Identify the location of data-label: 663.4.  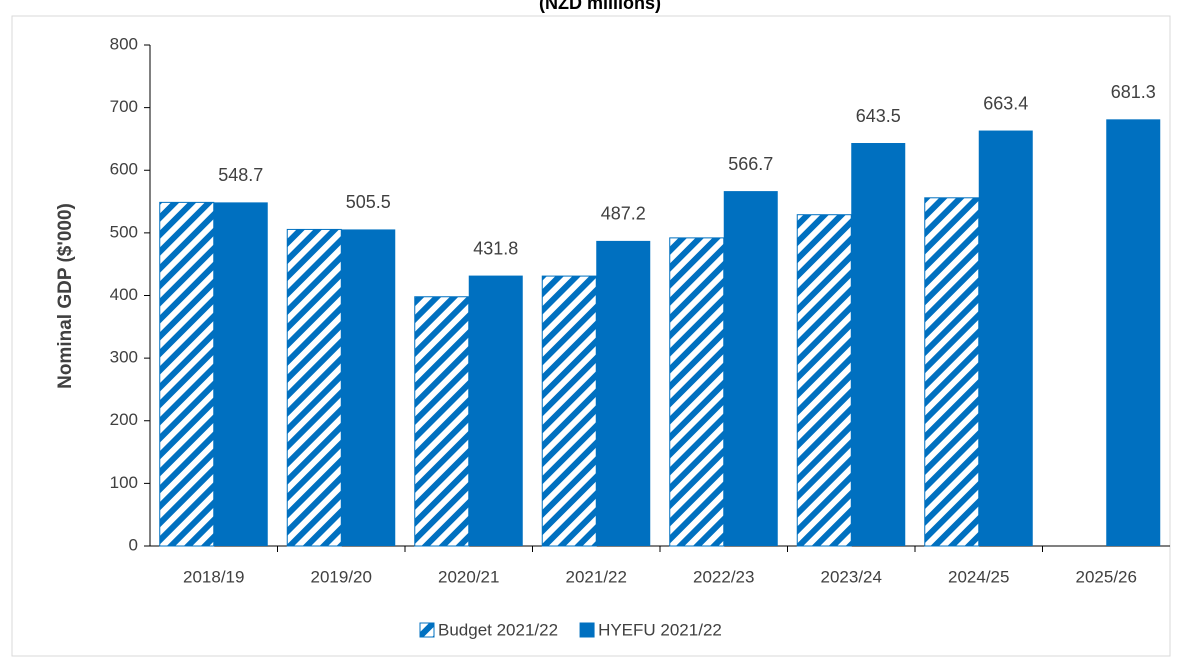
(1005, 103).